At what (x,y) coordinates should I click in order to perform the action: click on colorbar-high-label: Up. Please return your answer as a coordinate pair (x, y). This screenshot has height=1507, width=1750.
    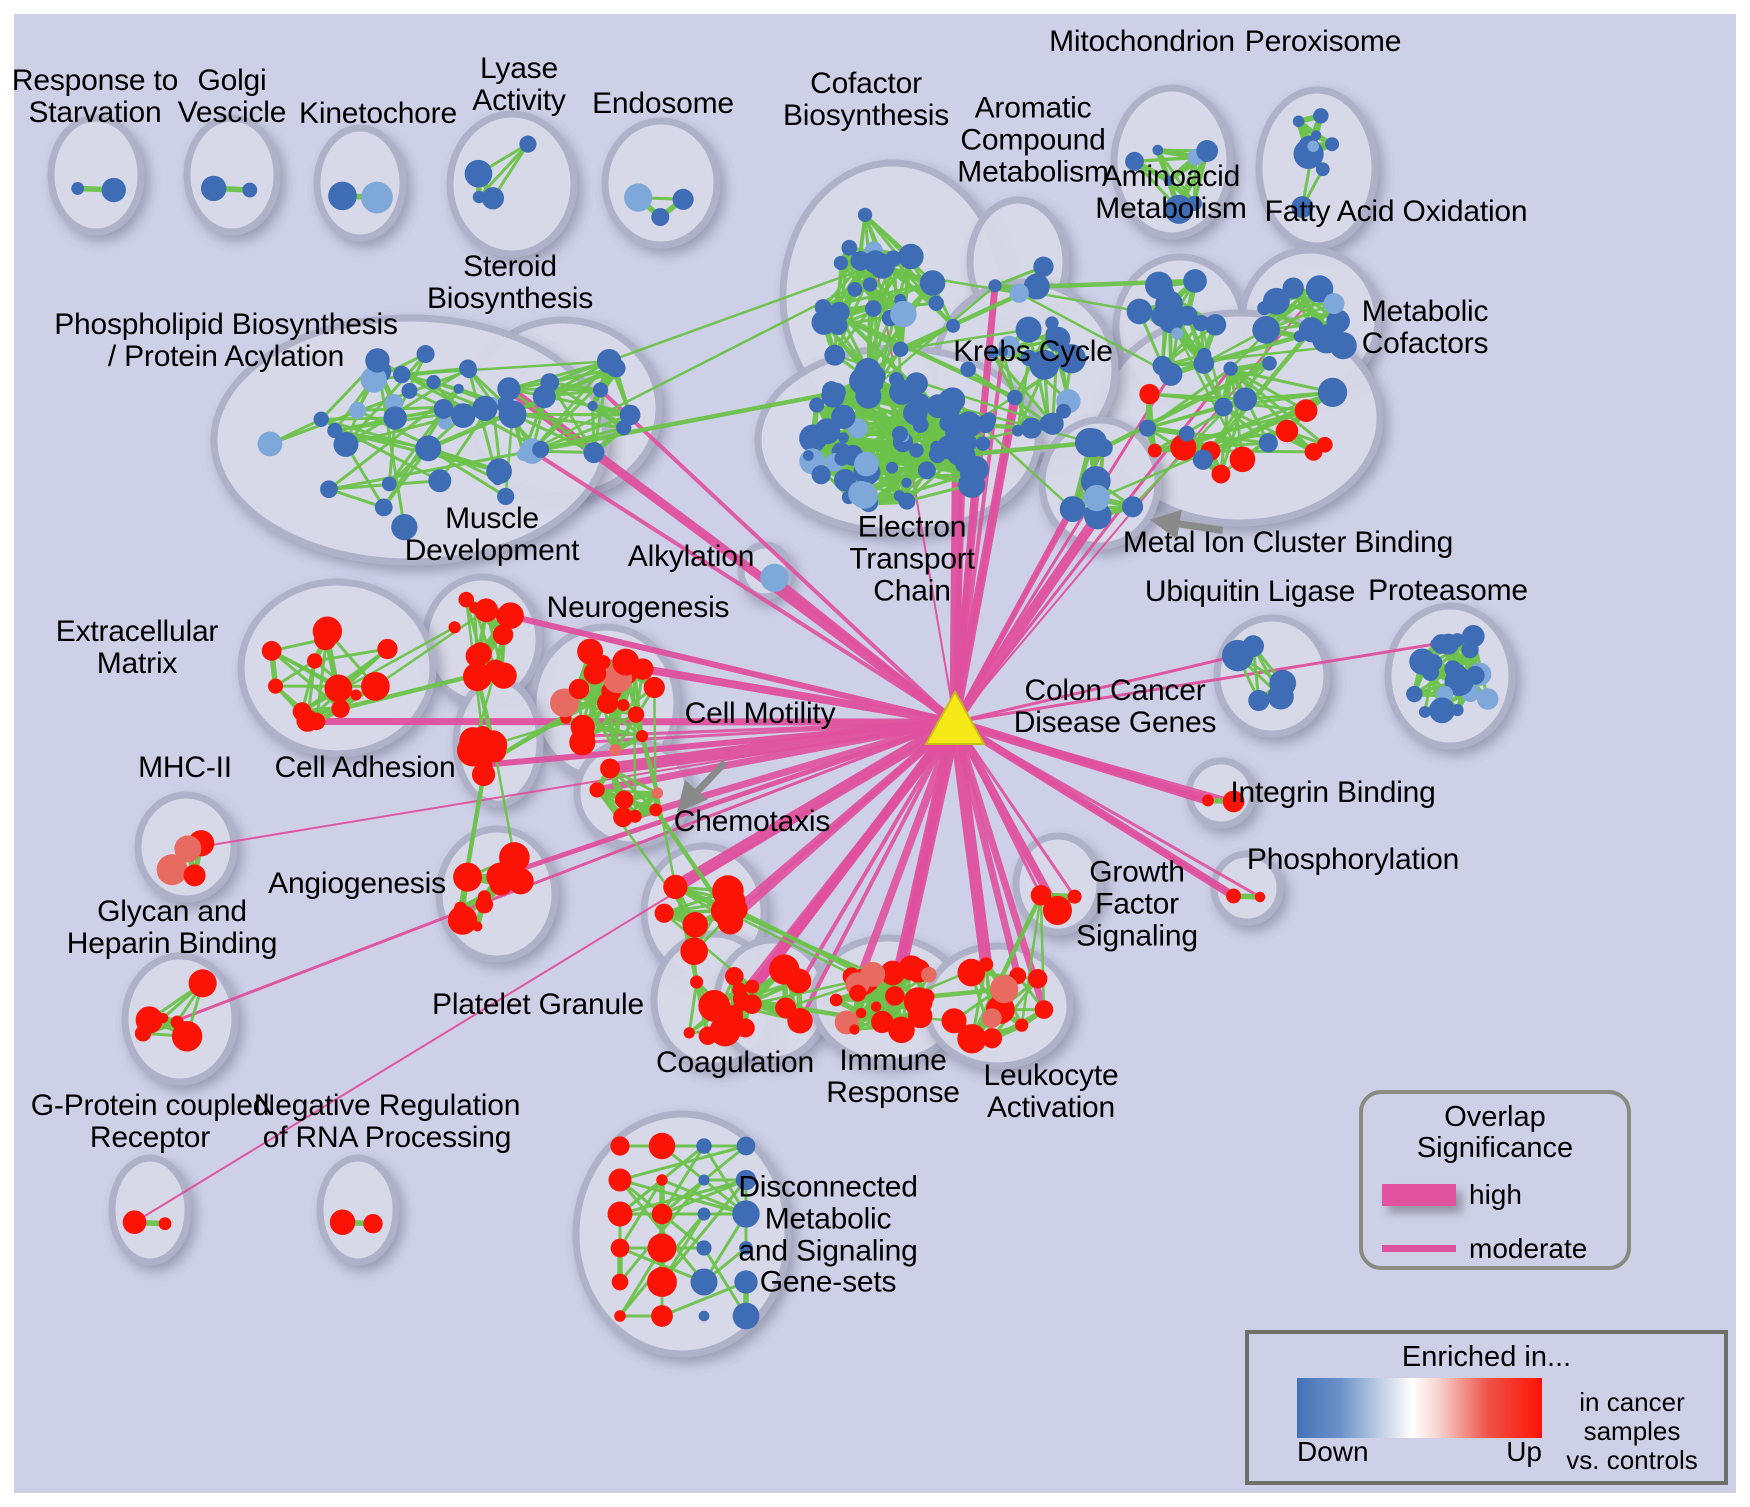
    Looking at the image, I should click on (1524, 1451).